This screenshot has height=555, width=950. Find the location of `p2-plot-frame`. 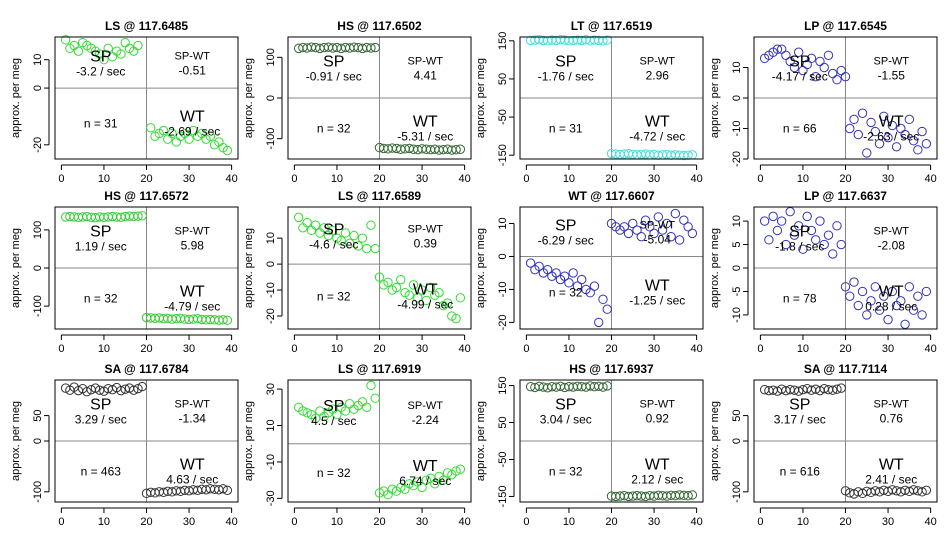

p2-plot-frame is located at coordinates (379, 98).